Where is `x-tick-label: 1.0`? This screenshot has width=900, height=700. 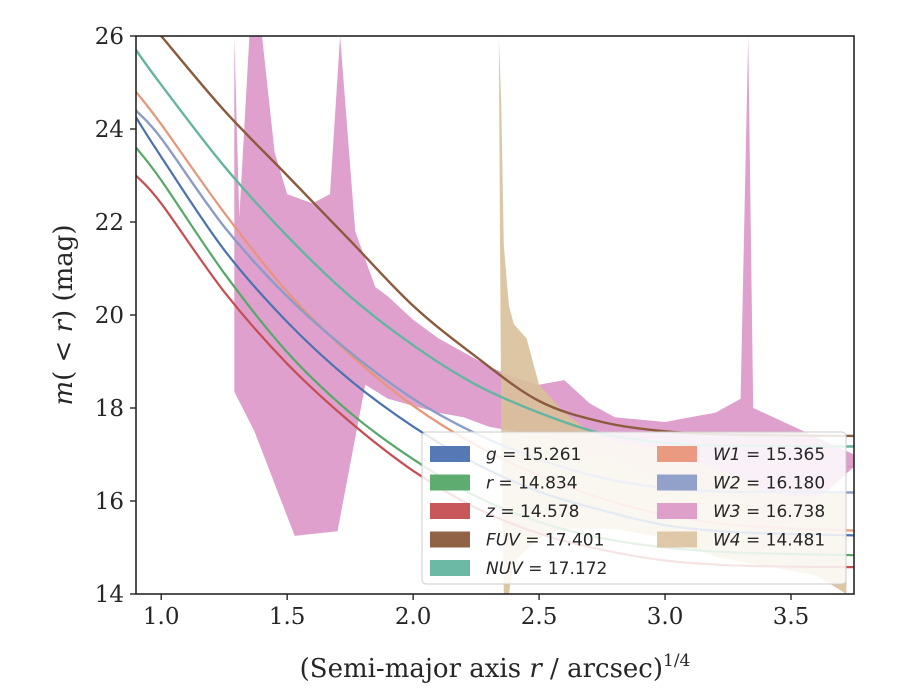 x-tick-label: 1.0 is located at coordinates (161, 617).